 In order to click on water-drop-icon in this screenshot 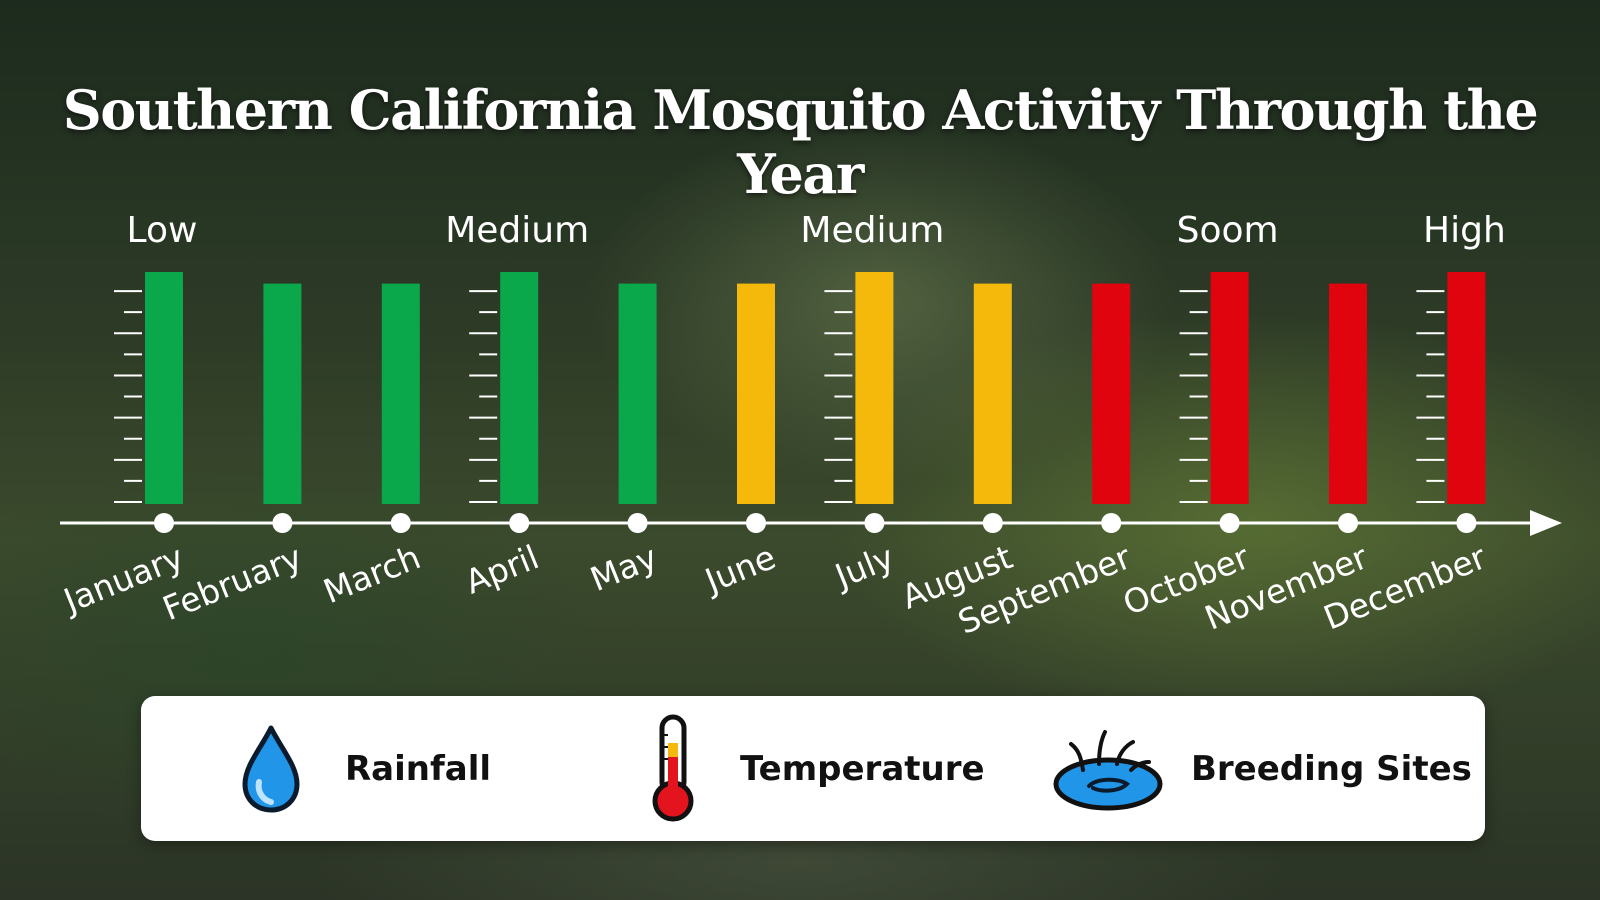, I will do `click(271, 768)`.